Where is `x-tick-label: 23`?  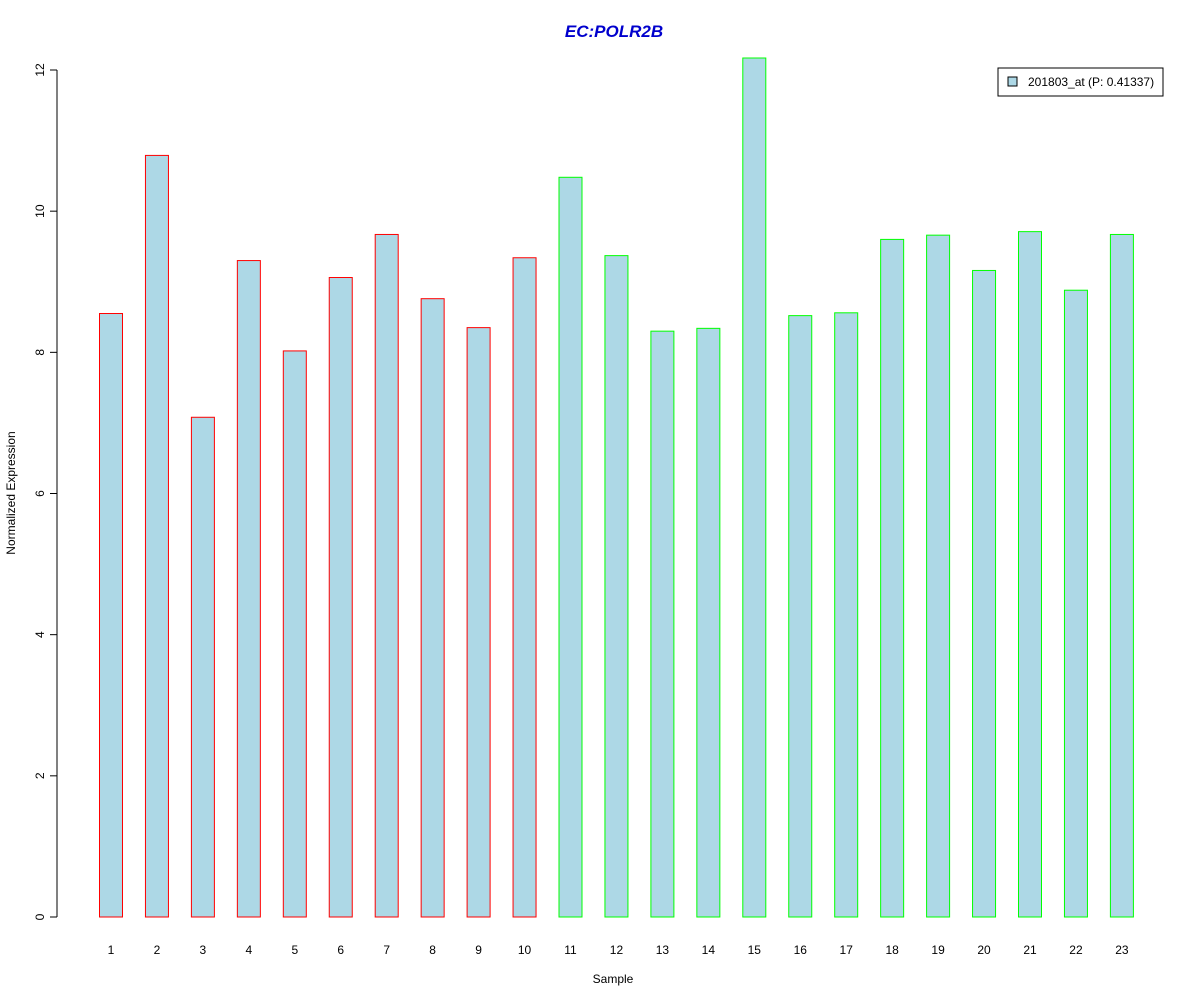
x-tick-label: 23 is located at coordinates (1122, 950).